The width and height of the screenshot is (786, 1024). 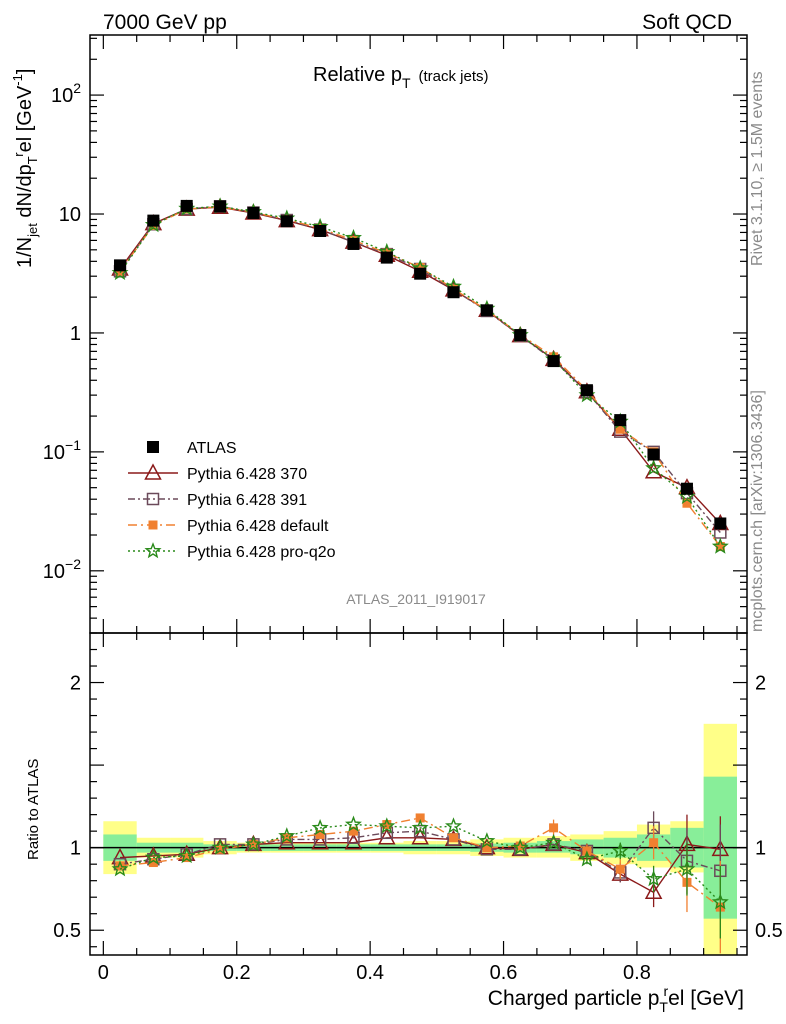 What do you see at coordinates (62, 569) in the screenshot?
I see `main-y-tick-label: 10⁻²` at bounding box center [62, 569].